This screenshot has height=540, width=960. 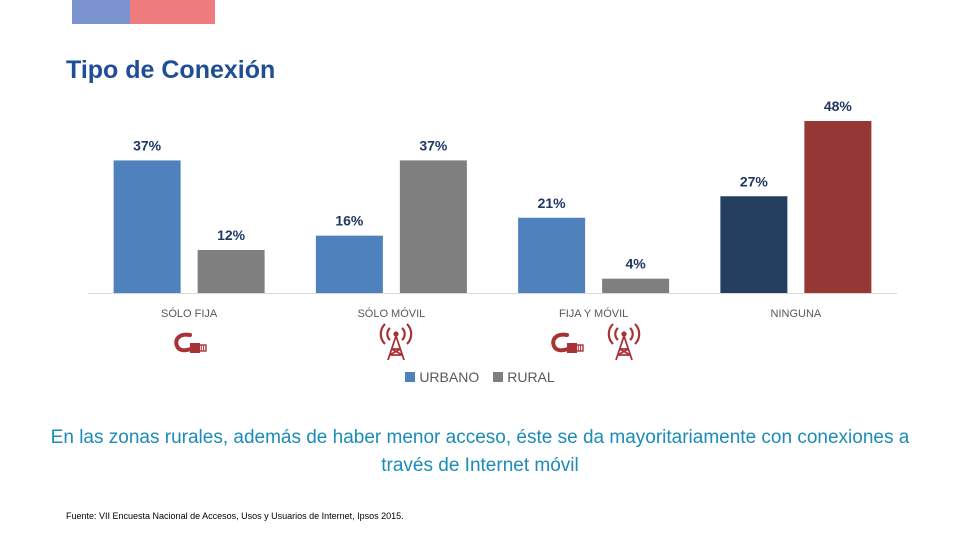 What do you see at coordinates (552, 203) in the screenshot?
I see `data-label-urbano-2: 21%` at bounding box center [552, 203].